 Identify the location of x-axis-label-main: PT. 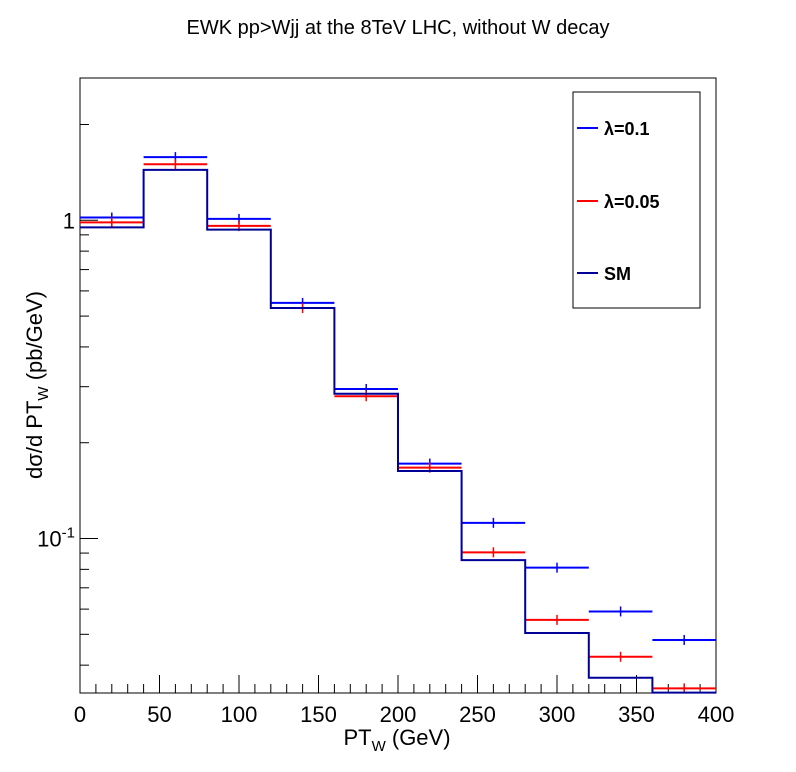
(357, 737).